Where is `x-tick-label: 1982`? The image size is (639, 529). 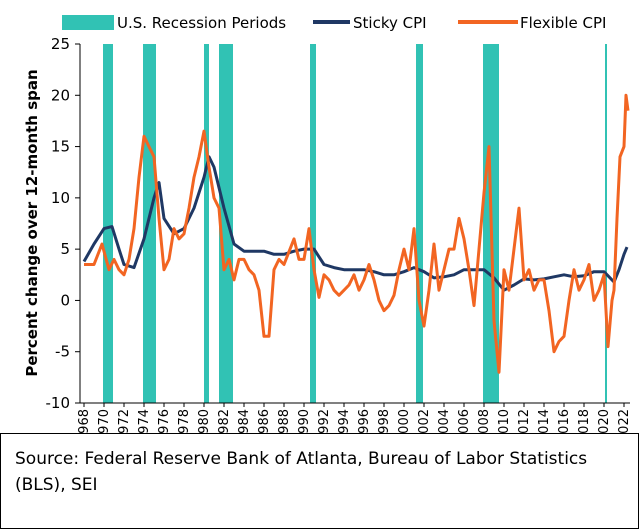
x-tick-label: 1982 is located at coordinates (224, 421).